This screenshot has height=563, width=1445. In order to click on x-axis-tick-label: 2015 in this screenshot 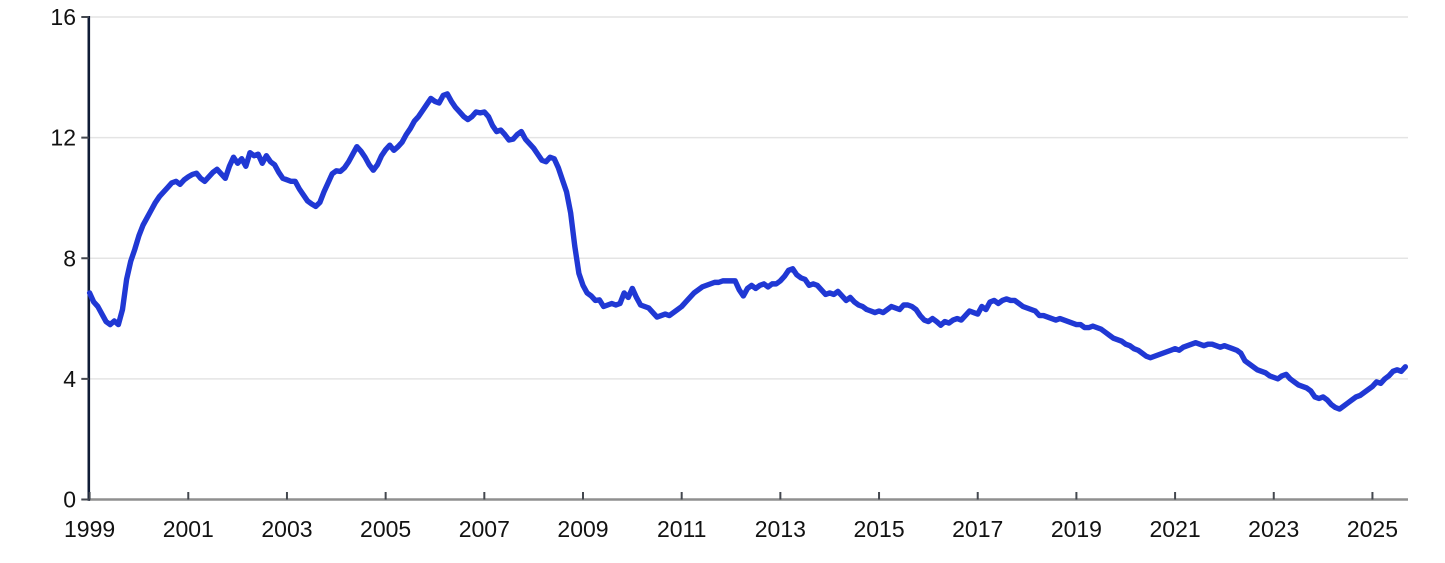, I will do `click(878, 529)`.